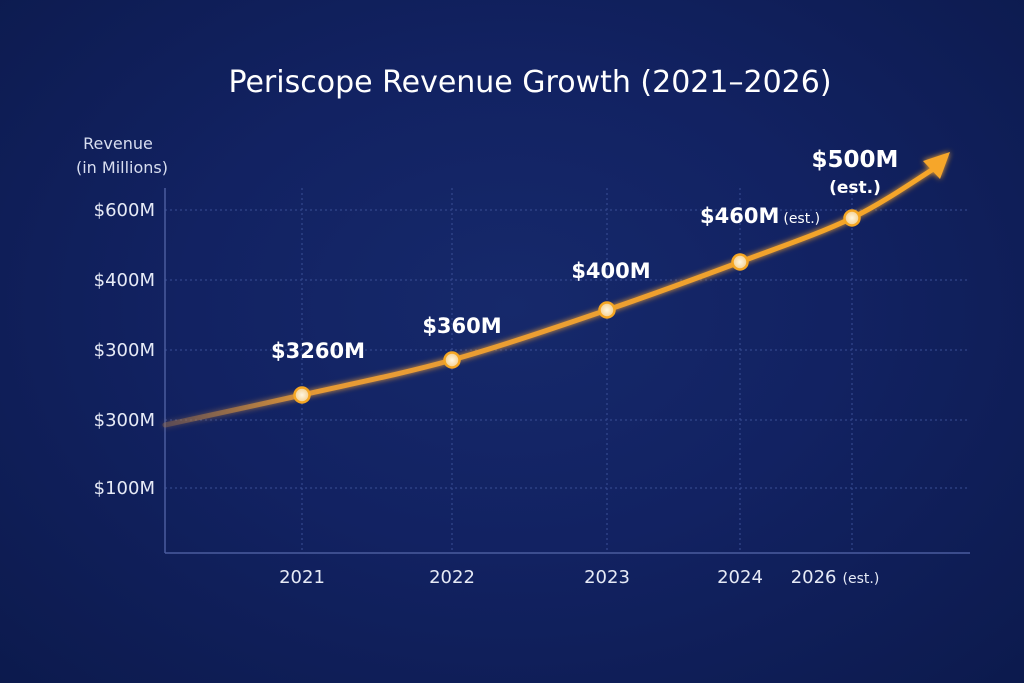 The image size is (1024, 683). What do you see at coordinates (740, 577) in the screenshot?
I see `x-tick-label: 2024` at bounding box center [740, 577].